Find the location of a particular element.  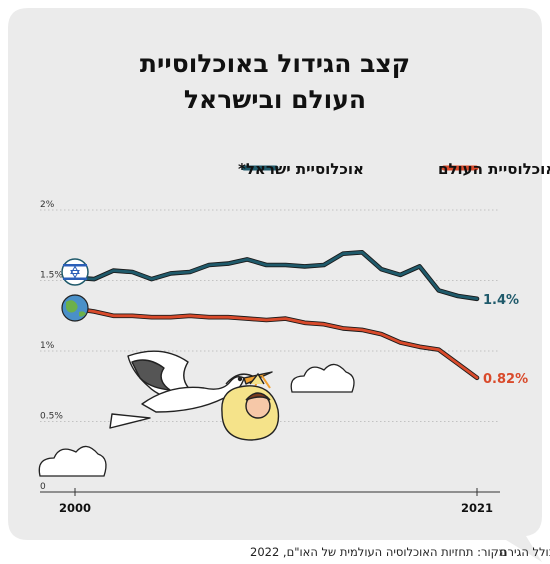

end-label-israel: 1.4% is located at coordinates (501, 300).